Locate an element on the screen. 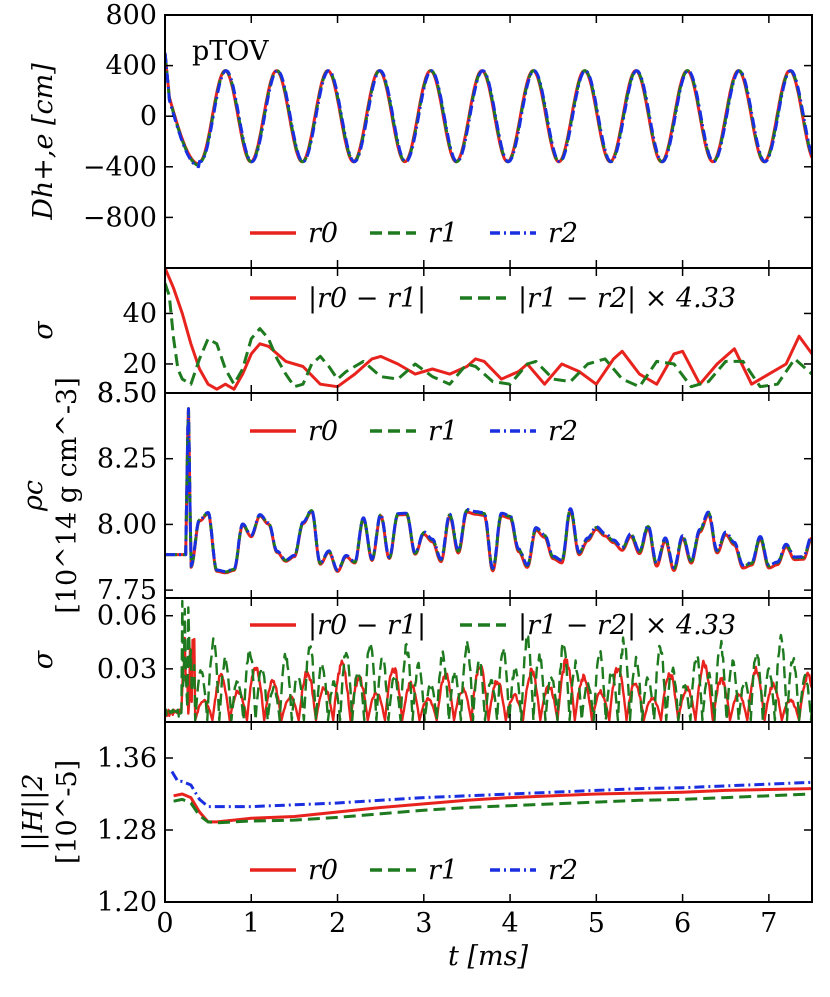  y-tick-label: 0.06 is located at coordinates (127, 616).